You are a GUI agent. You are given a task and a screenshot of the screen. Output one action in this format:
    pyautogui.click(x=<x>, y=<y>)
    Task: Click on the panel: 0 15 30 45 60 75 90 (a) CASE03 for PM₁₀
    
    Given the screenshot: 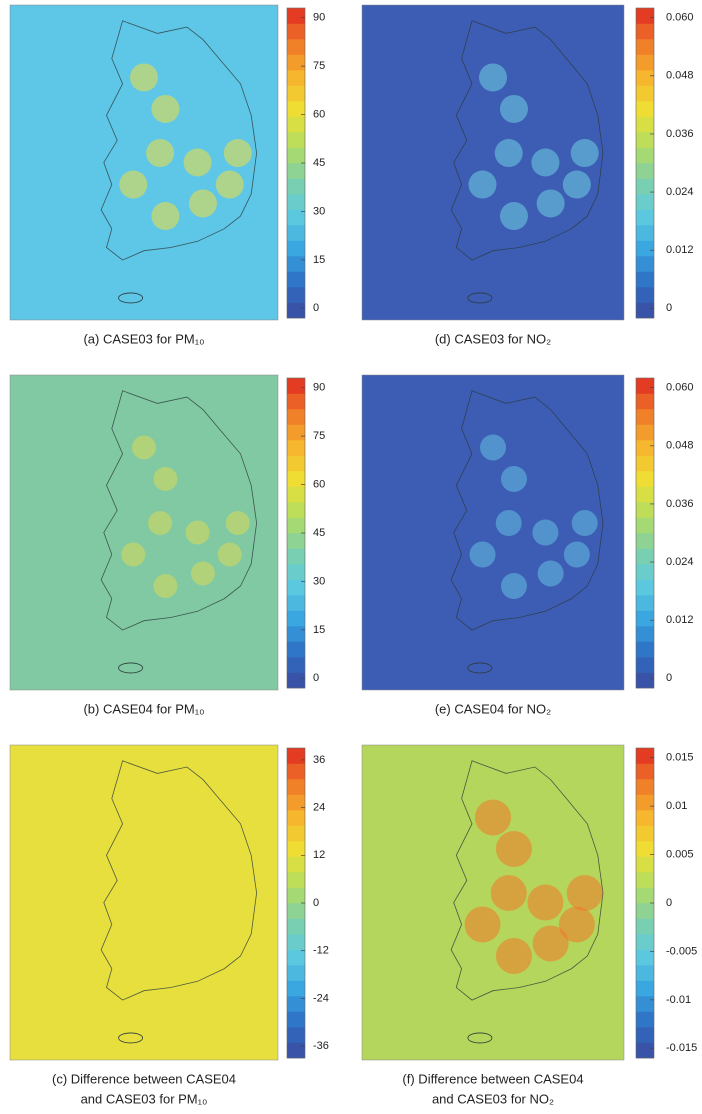 What is the action you would take?
    pyautogui.click(x=167, y=175)
    